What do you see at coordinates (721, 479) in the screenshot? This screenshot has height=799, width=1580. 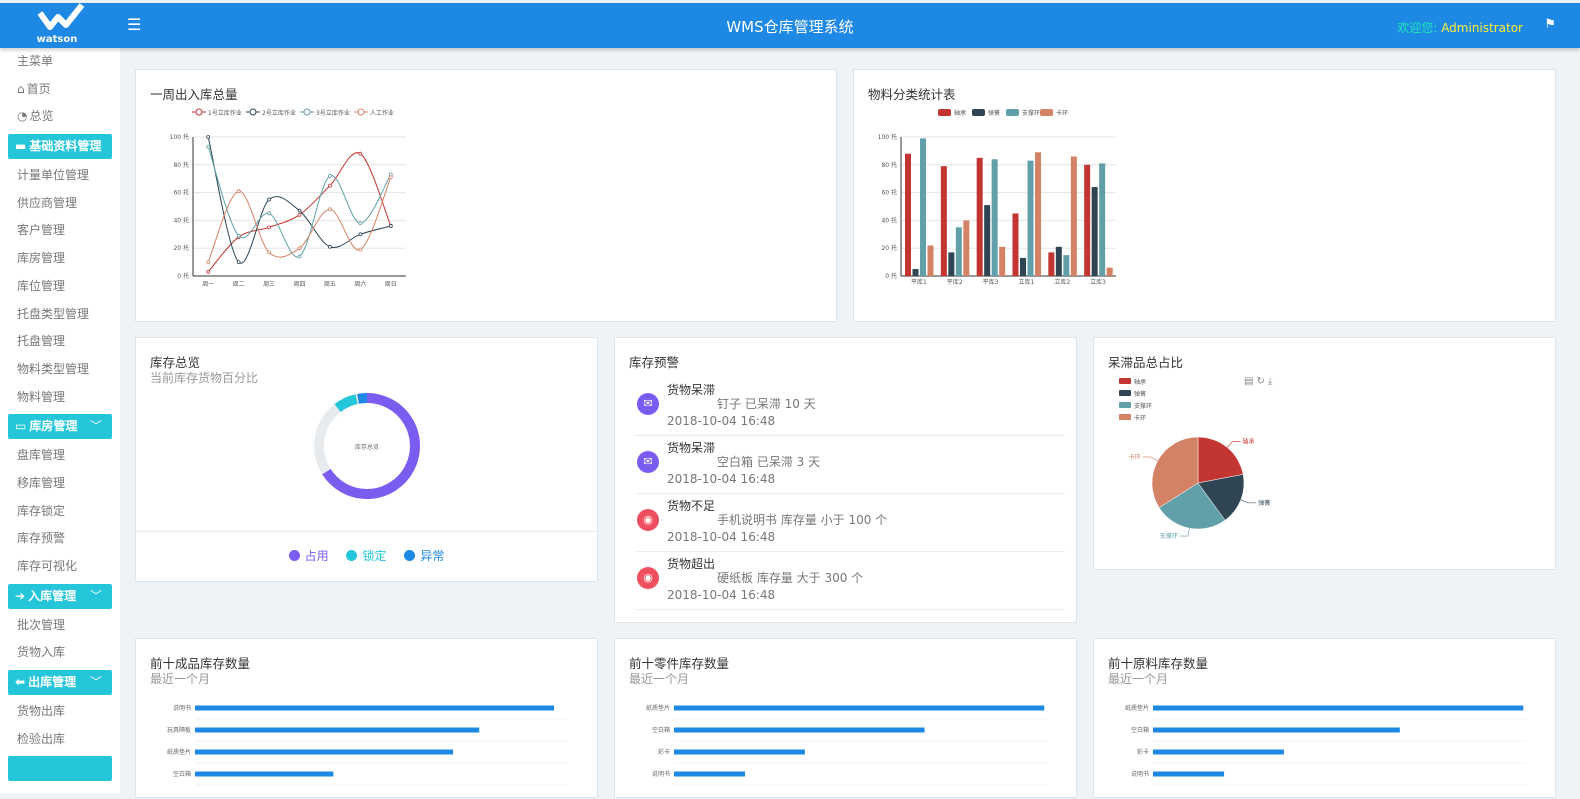 I see `alert-time: 2018-10-04 16:48` at bounding box center [721, 479].